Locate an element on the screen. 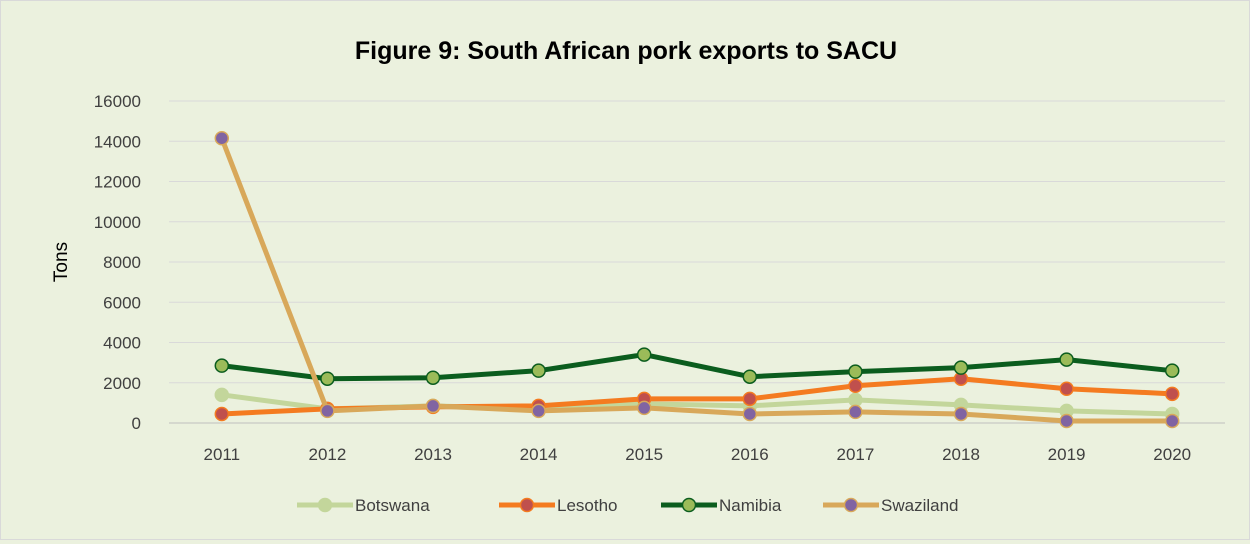 This screenshot has width=1250, height=544. x-axis-ticks: 2011 2012 2013 2014 2015 2016 2017 2018 2019 2020 is located at coordinates (698, 454).